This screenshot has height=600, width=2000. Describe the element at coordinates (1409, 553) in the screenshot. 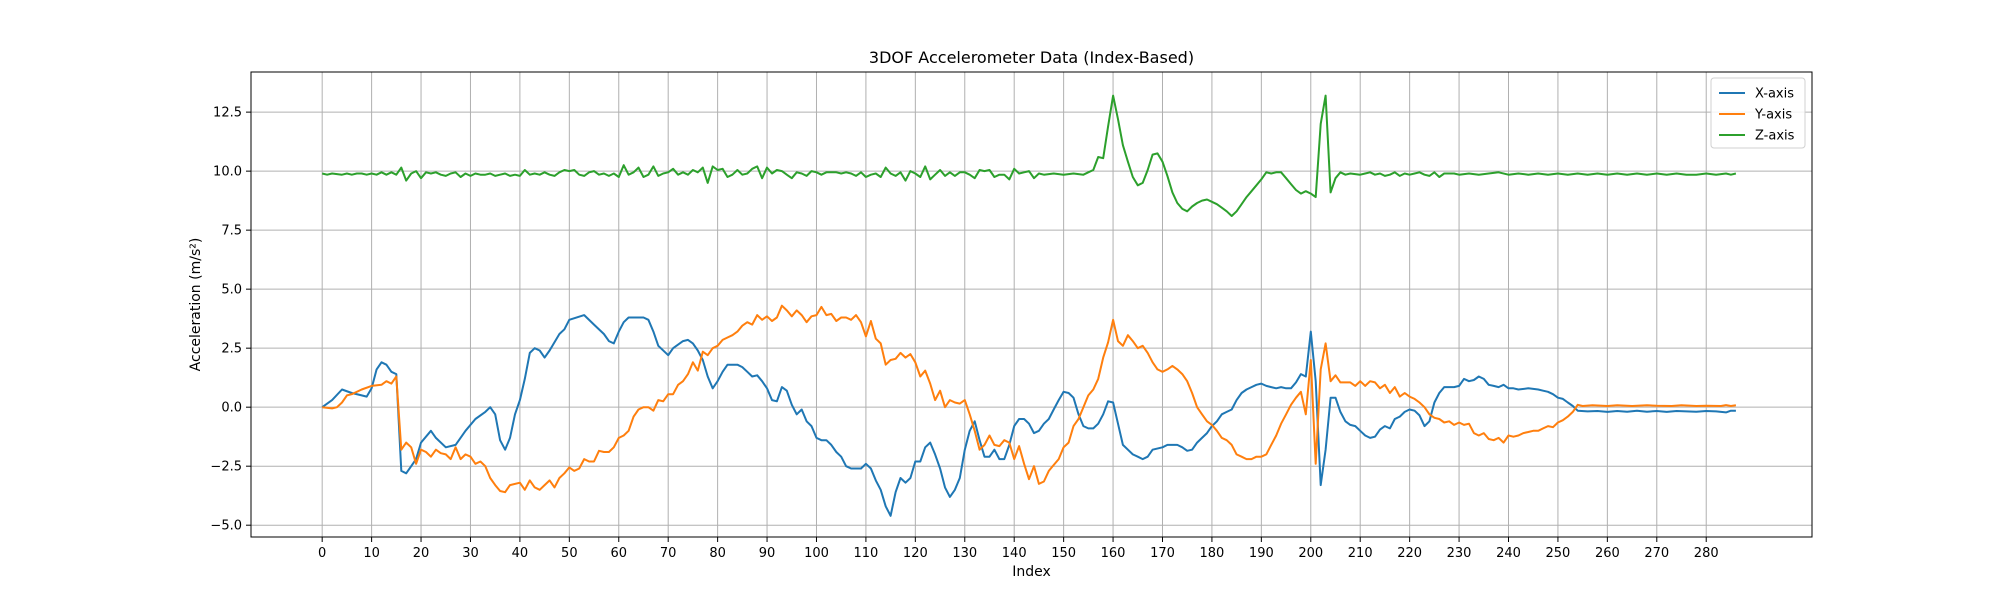

I see `x-tick-label: 220` at that location.